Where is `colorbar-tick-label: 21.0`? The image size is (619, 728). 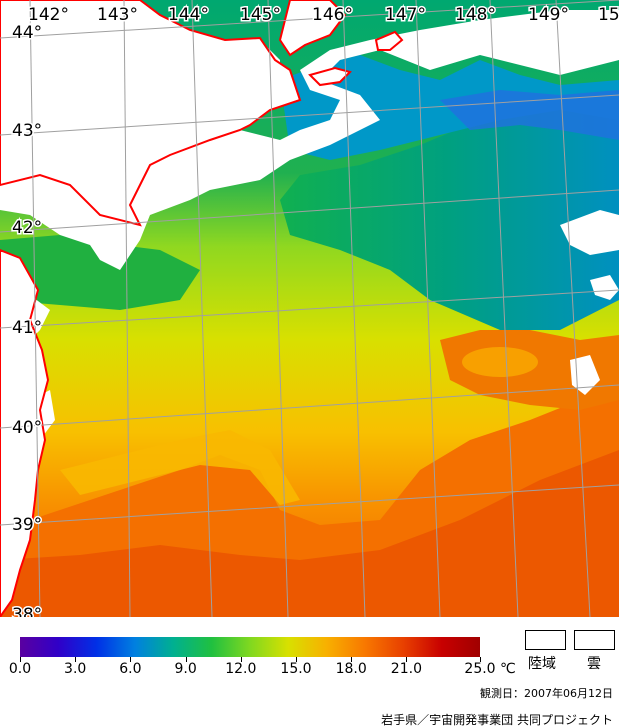
colorbar-tick-label: 21.0 is located at coordinates (406, 669).